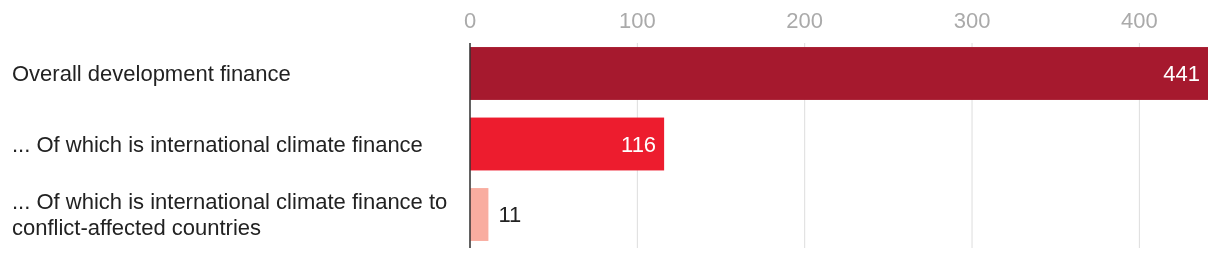  Describe the element at coordinates (151, 74) in the screenshot. I see `y-tick-label: Overall development finance` at that location.